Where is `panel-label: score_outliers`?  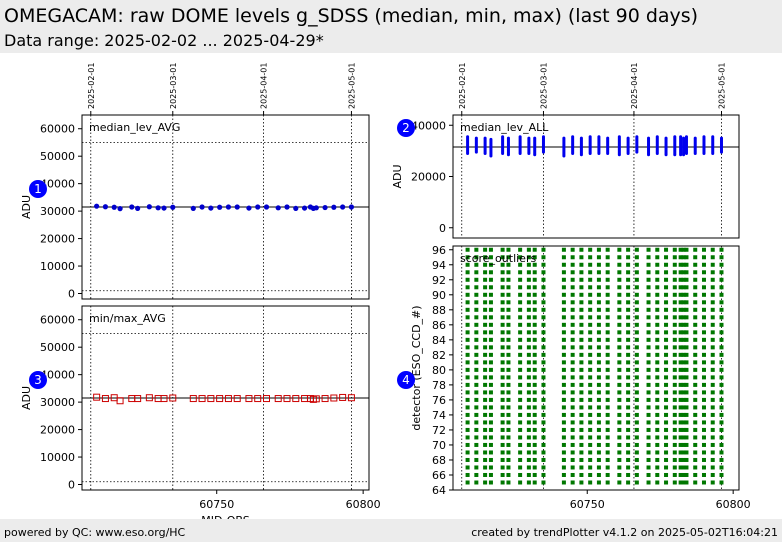 panel-label: score_outliers is located at coordinates (498, 258).